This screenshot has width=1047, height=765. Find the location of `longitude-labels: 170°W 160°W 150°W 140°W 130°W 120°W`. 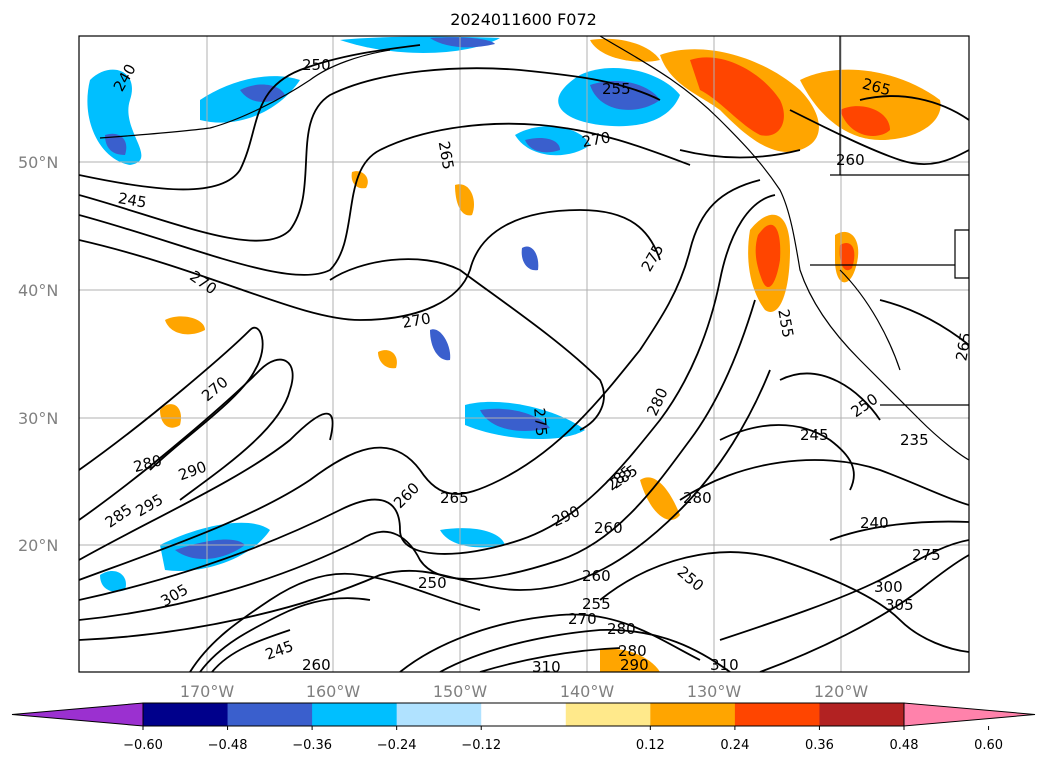

longitude-labels: 170°W 160°W 150°W 140°W 130°W 120°W is located at coordinates (524, 691).